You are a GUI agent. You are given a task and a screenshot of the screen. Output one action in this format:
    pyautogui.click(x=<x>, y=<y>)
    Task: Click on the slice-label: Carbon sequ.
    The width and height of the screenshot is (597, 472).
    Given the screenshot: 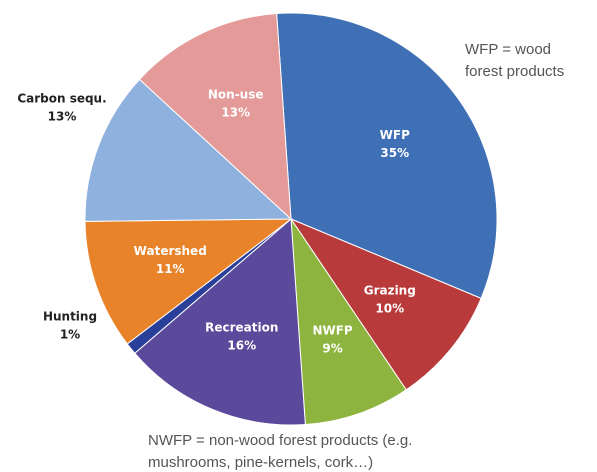 What is the action you would take?
    pyautogui.click(x=61, y=99)
    